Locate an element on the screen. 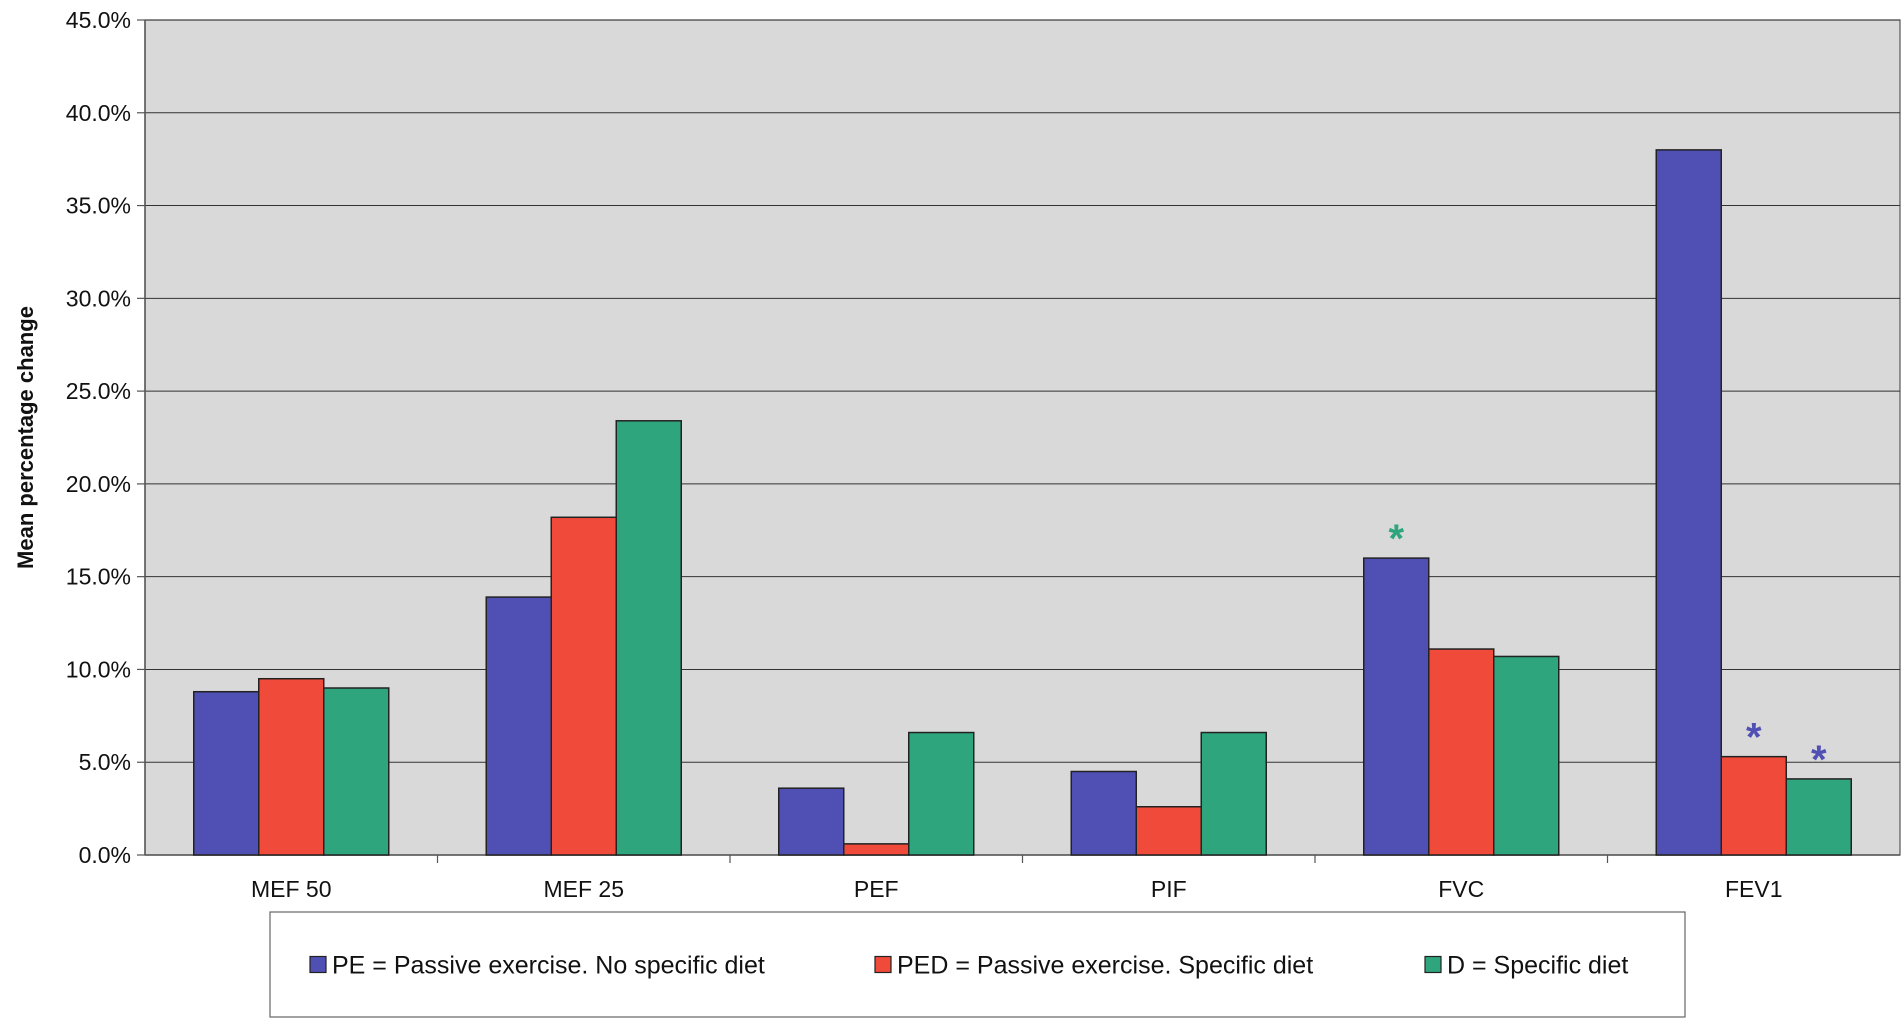 This screenshot has width=1904, height=1027. legend-label-0: PE = Passive exercise. No specific diet is located at coordinates (548, 966).